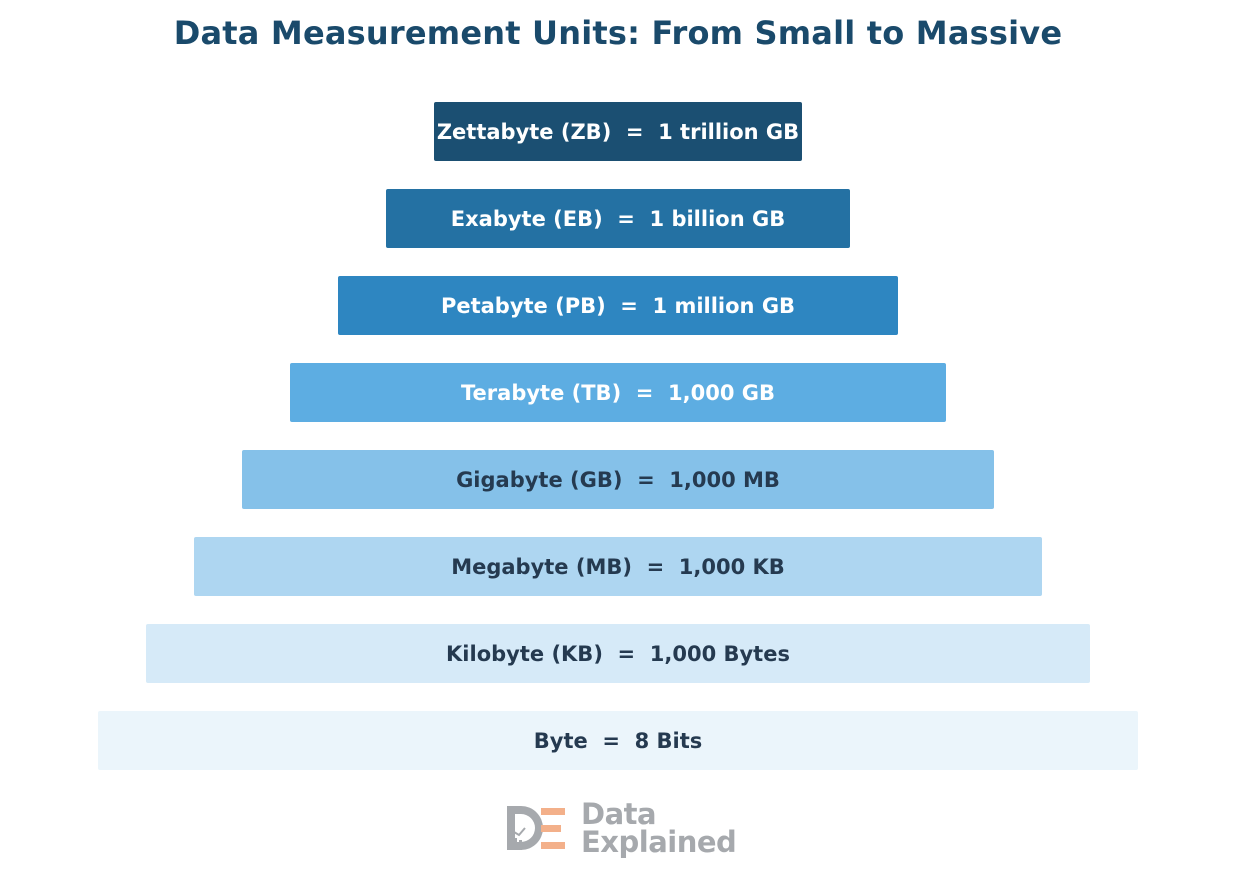  What do you see at coordinates (659, 842) in the screenshot?
I see `logo-text-explained: Explained` at bounding box center [659, 842].